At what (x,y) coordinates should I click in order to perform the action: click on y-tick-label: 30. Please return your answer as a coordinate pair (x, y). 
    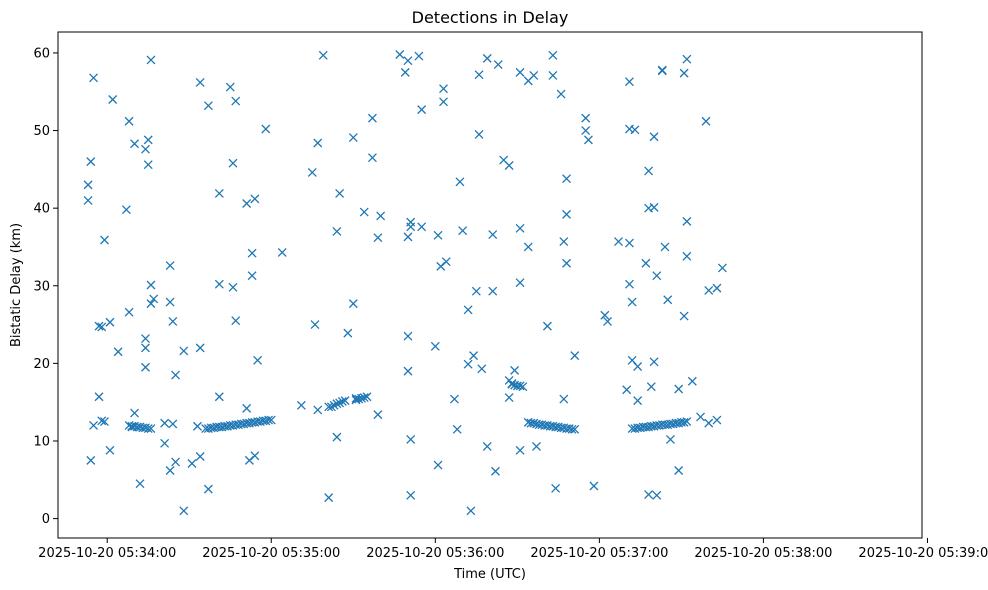
    Looking at the image, I should click on (41, 286).